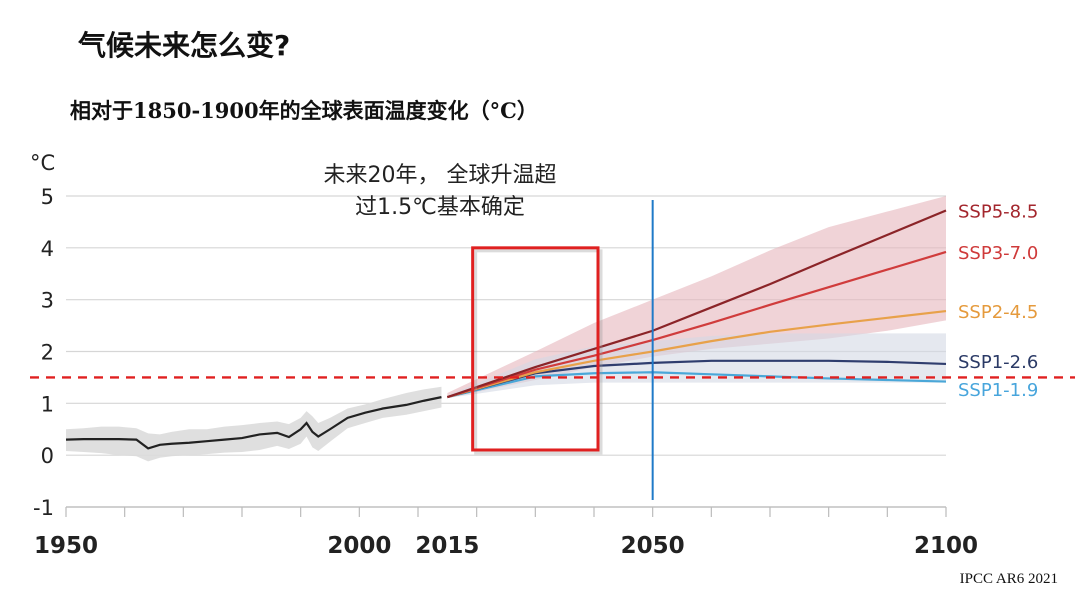  I want to click on y-tick-label--1: -1, so click(43, 508).